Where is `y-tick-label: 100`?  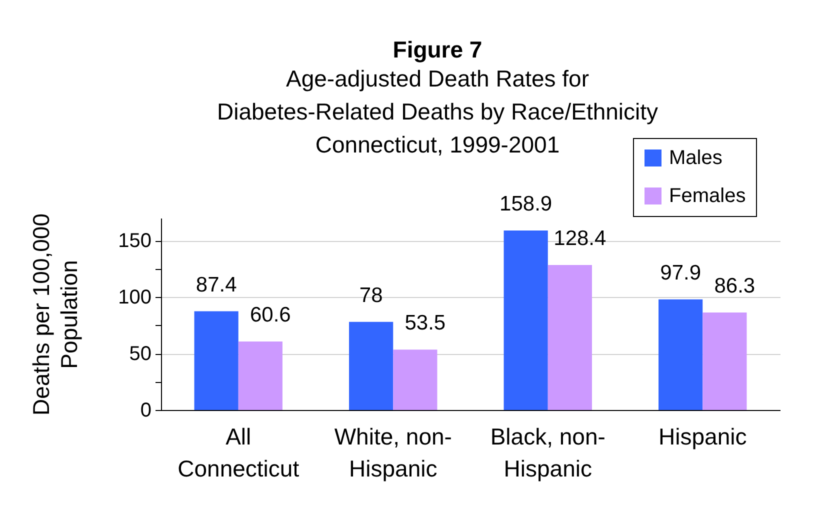 y-tick-label: 100 is located at coordinates (135, 297).